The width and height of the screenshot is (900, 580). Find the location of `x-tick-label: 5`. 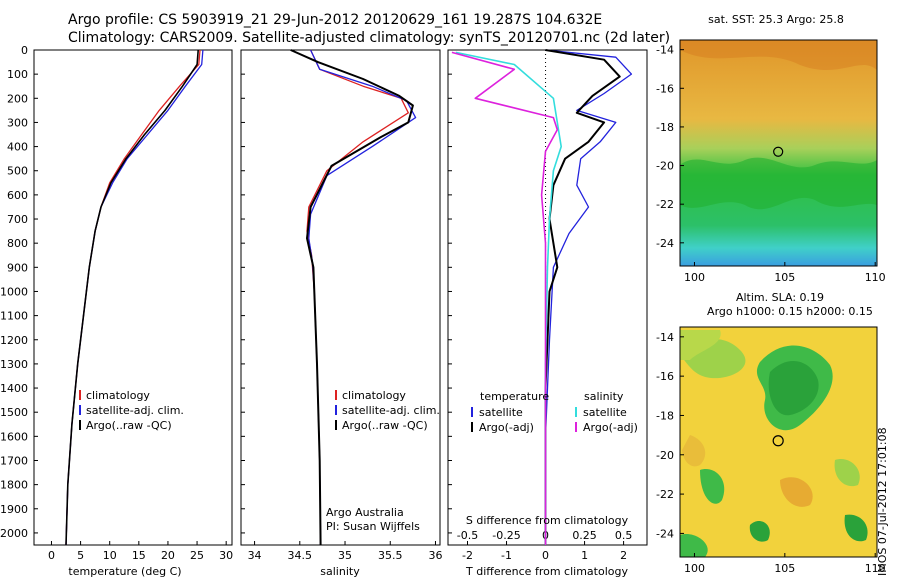

x-tick-label: 5 is located at coordinates (80, 555).